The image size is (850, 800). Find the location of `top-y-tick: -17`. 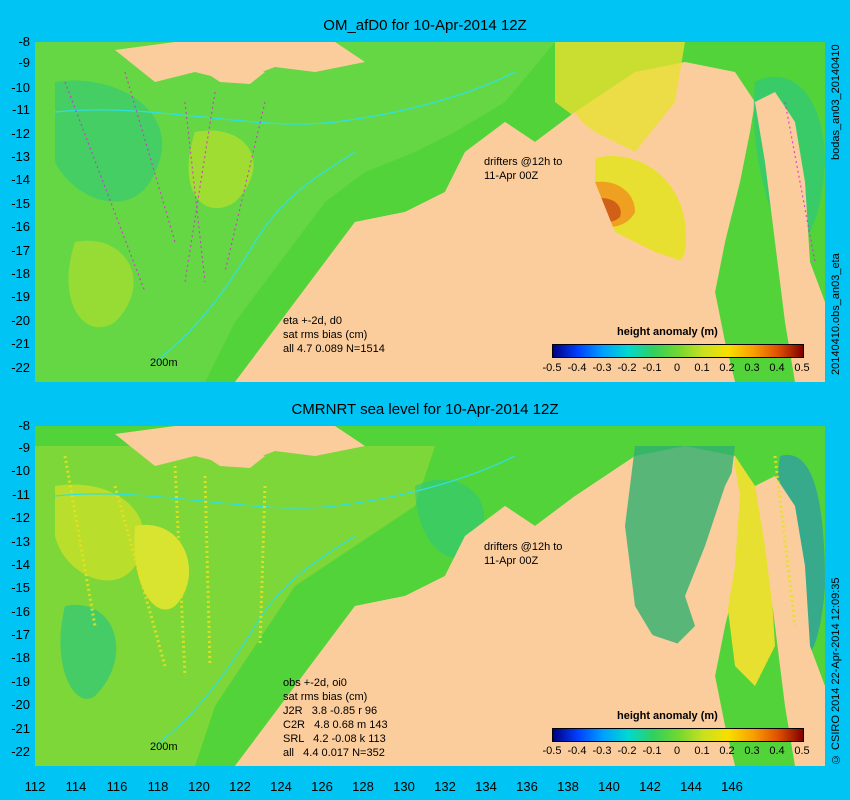

top-y-tick: -17 is located at coordinates (20, 250).